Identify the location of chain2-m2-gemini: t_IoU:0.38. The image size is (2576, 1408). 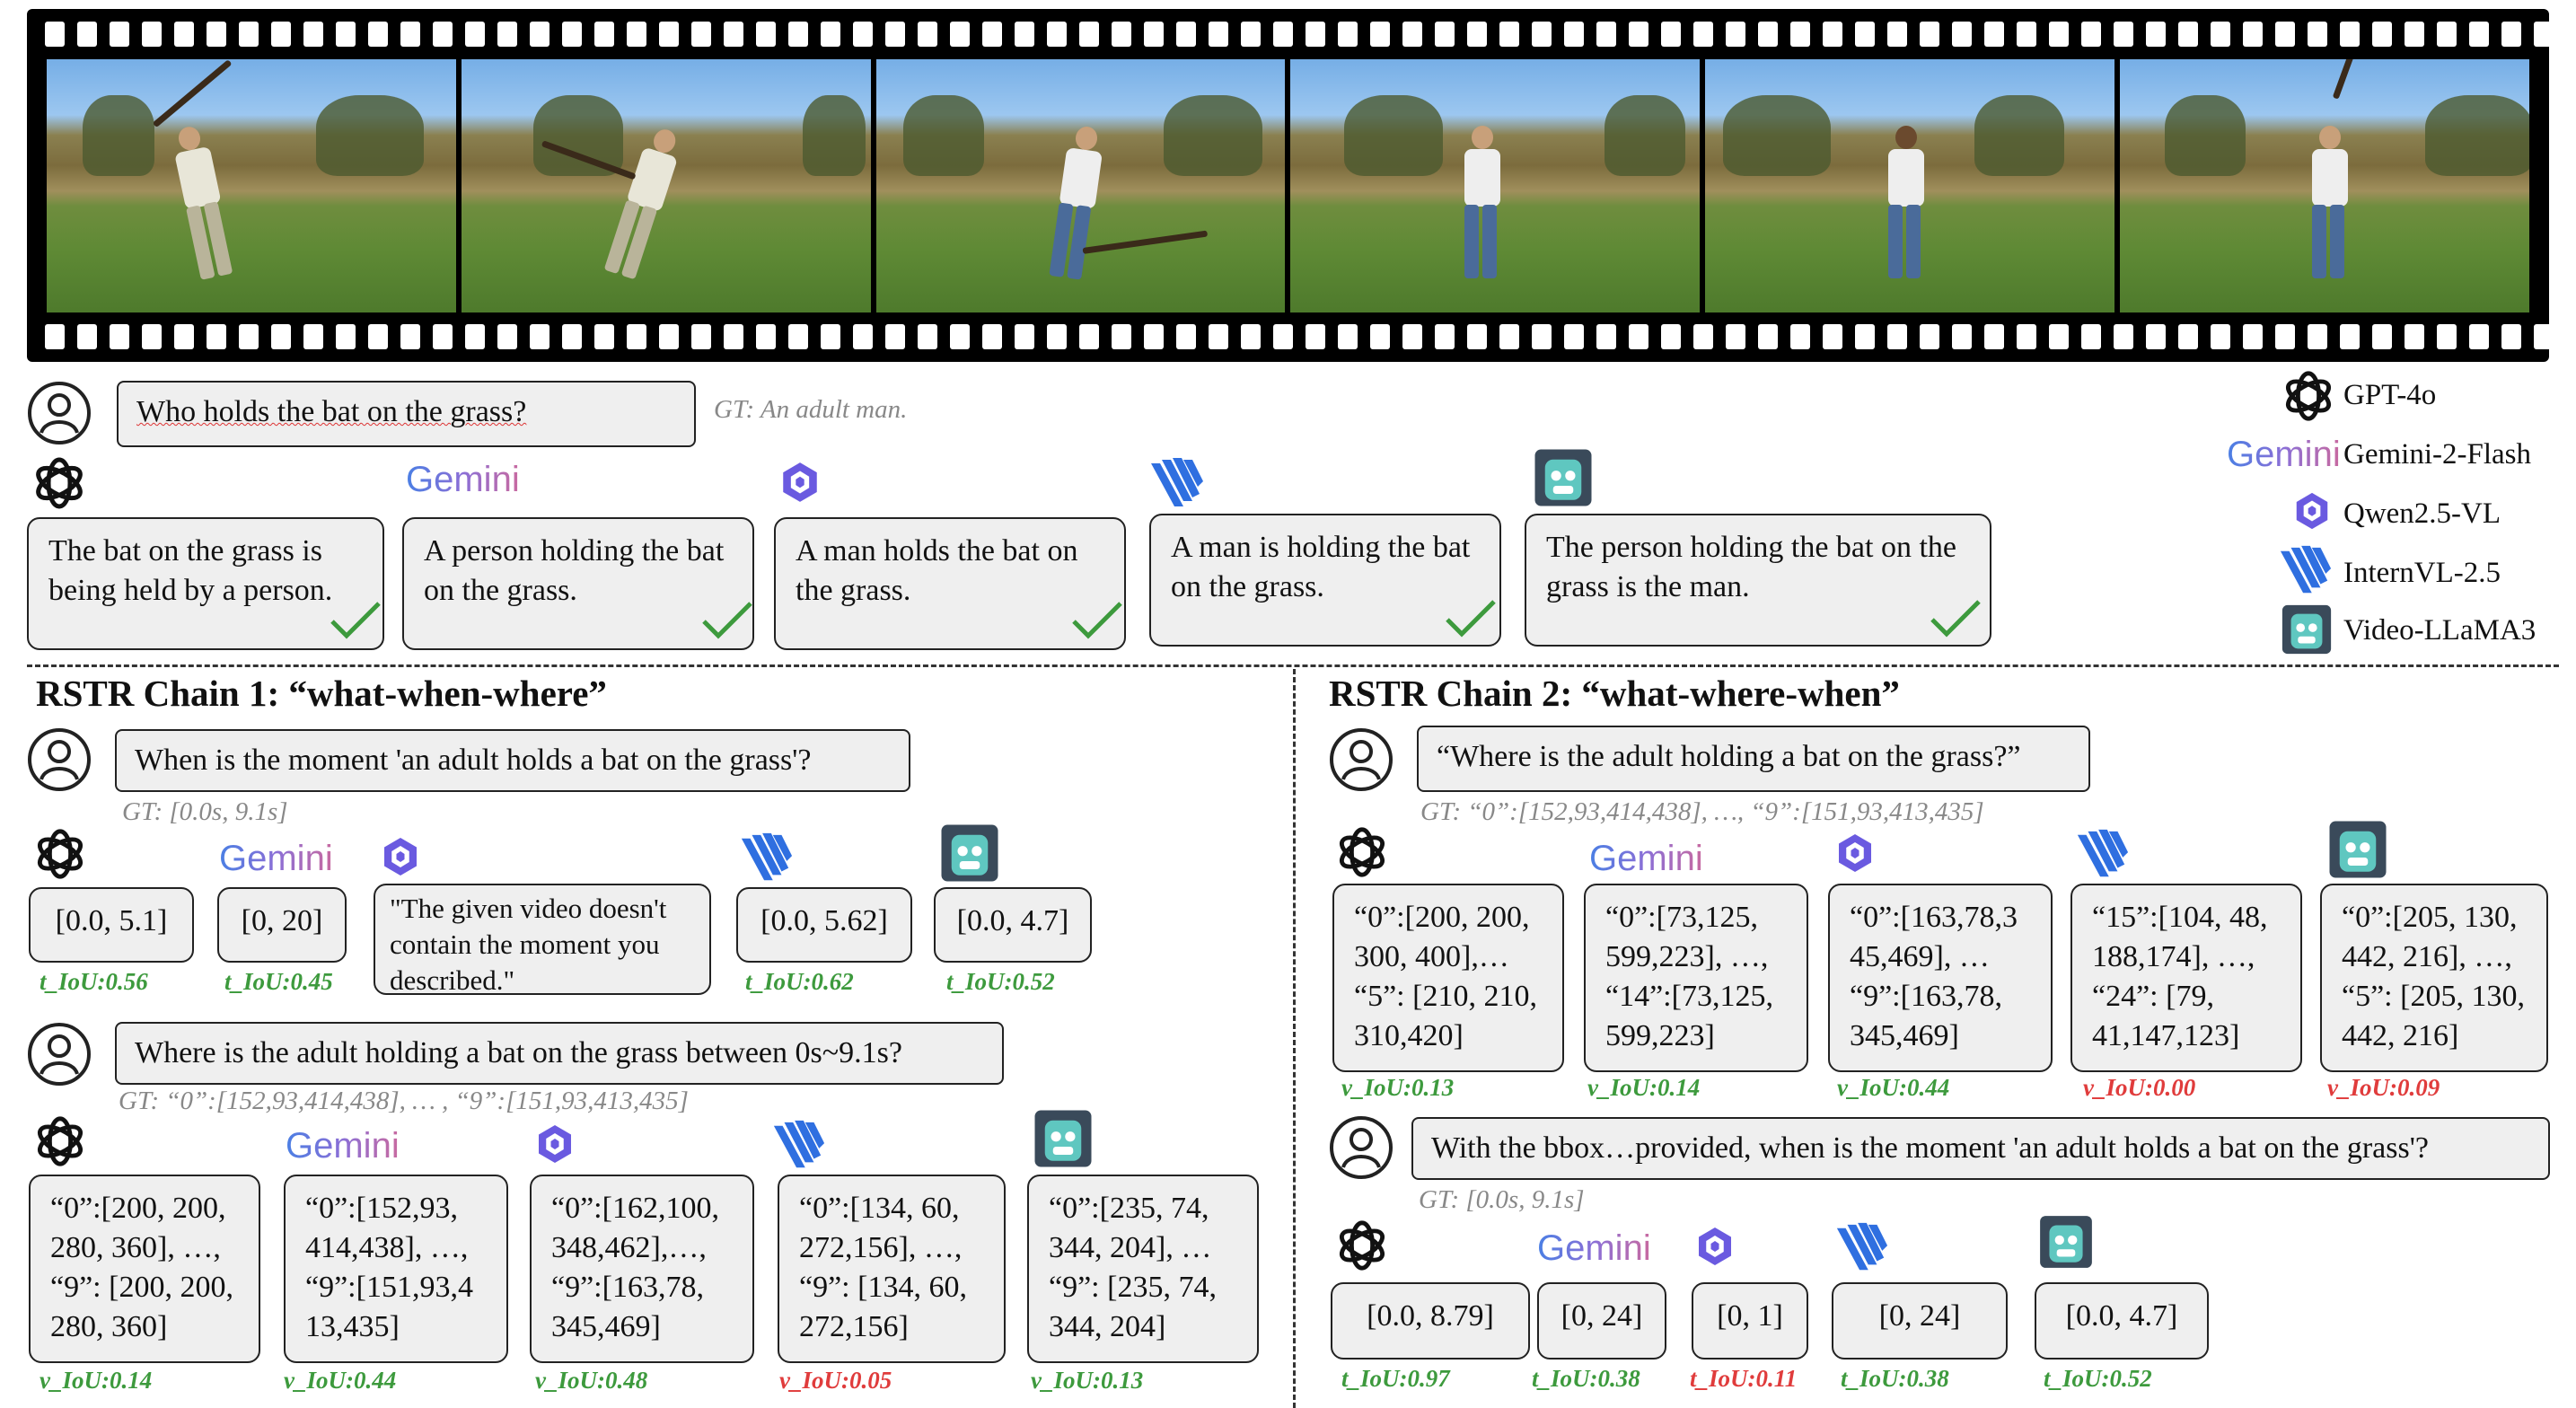
(1586, 1378).